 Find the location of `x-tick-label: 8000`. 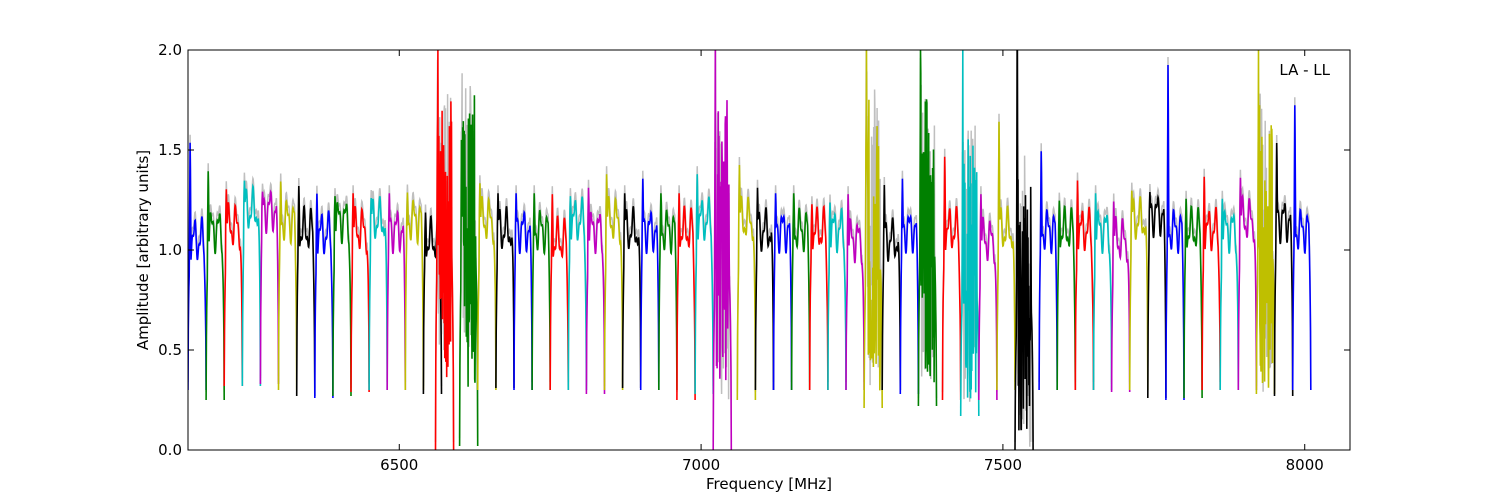

x-tick-label: 8000 is located at coordinates (1305, 465).